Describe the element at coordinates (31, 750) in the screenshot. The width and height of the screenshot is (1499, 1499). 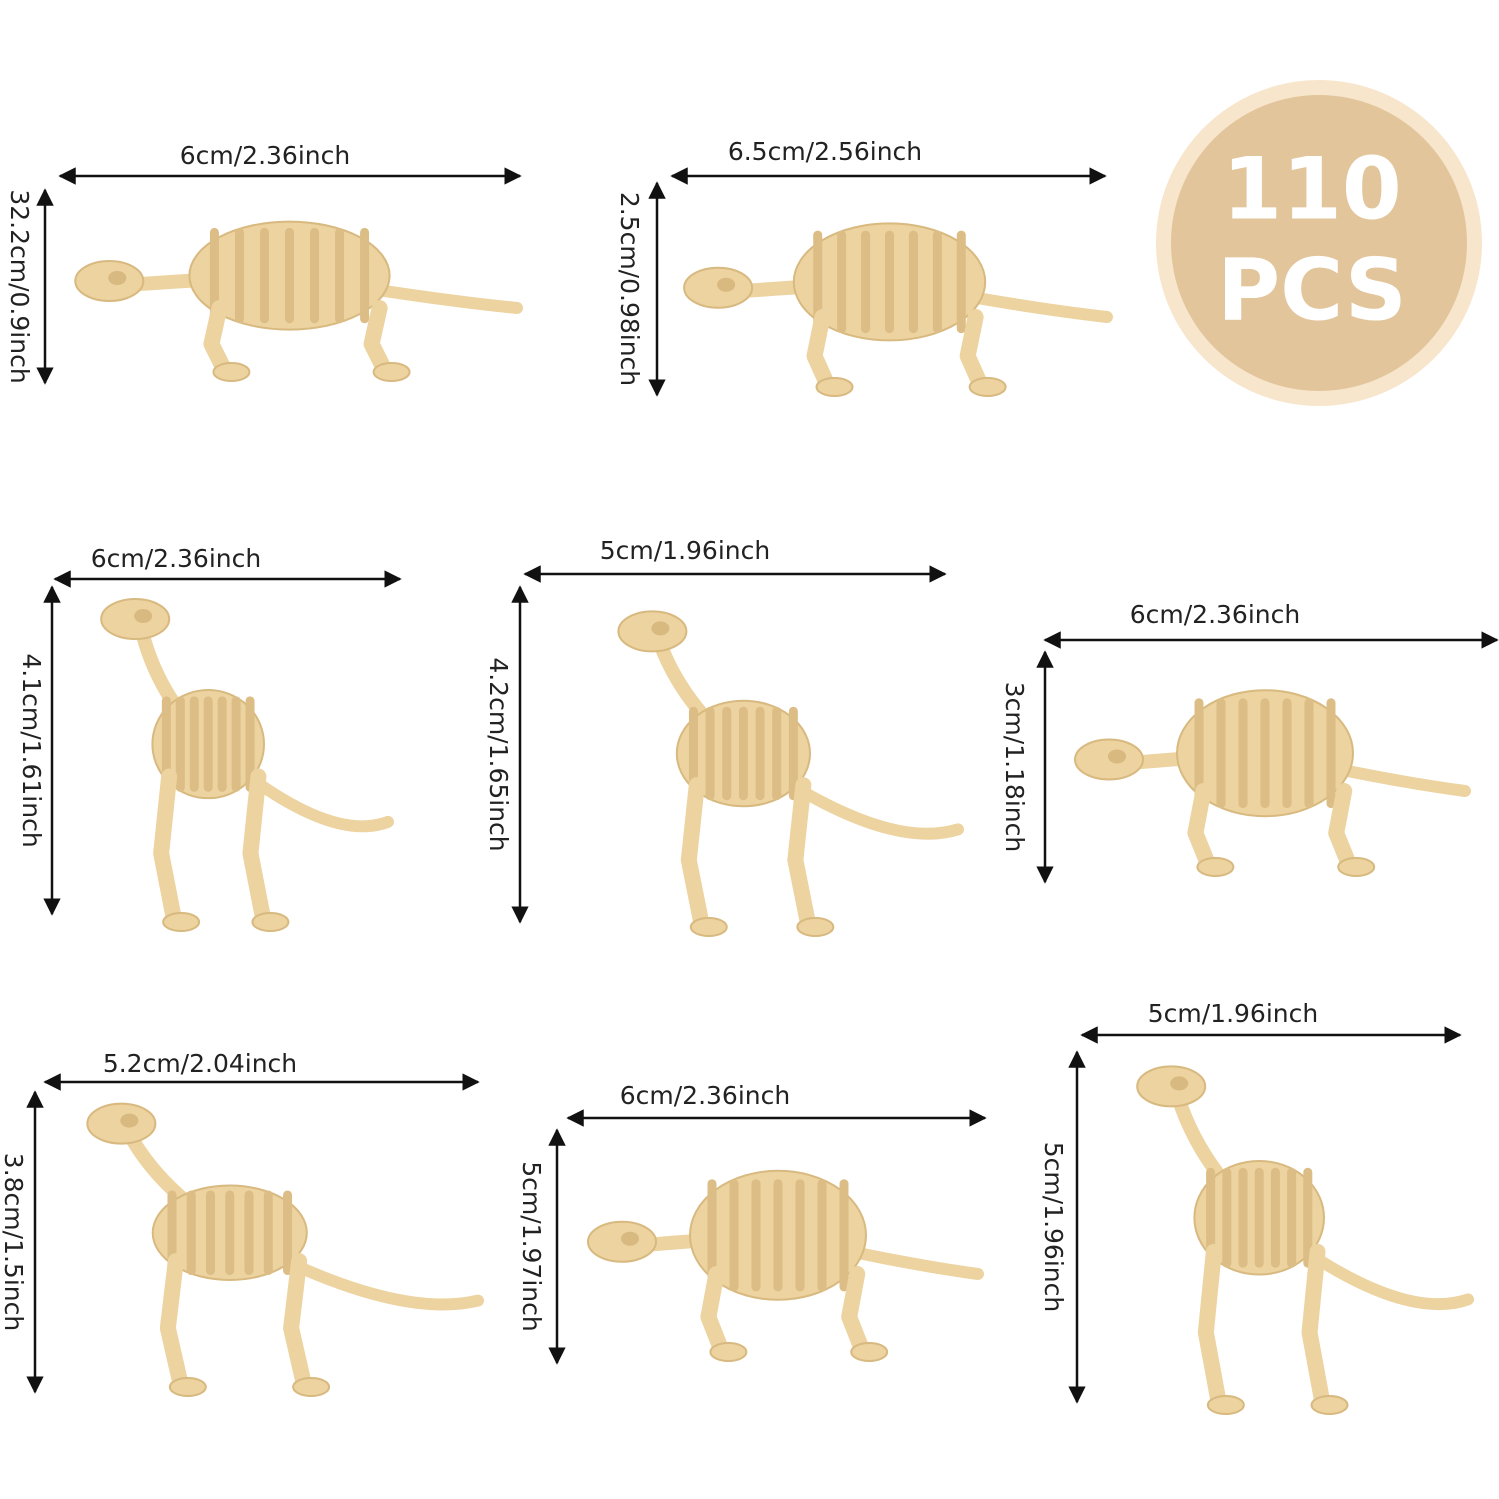
I see `height-label: 4.1cm/1.61inch` at that location.